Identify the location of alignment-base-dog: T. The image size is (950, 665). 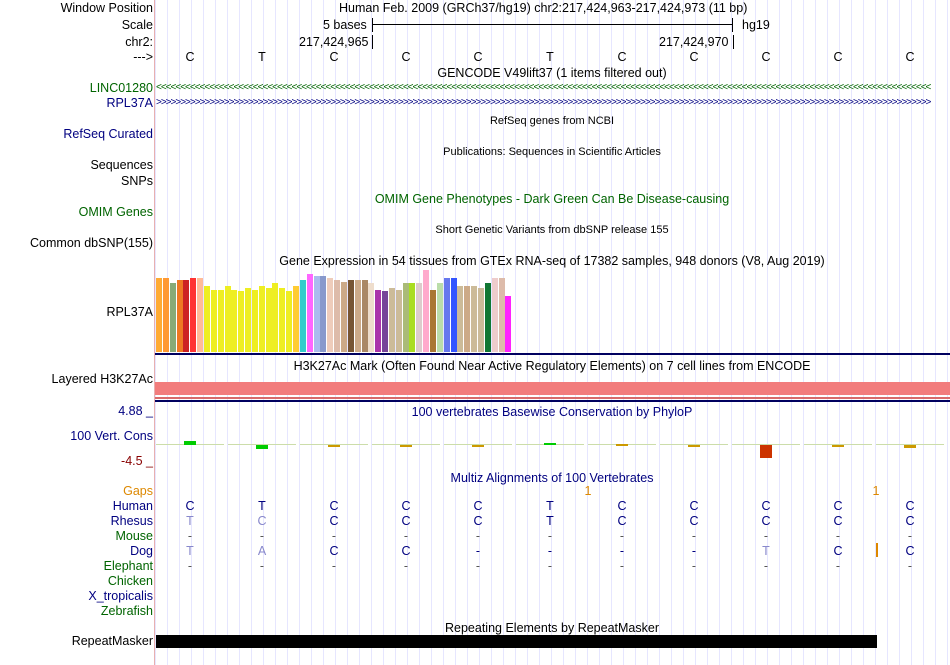
(190, 551).